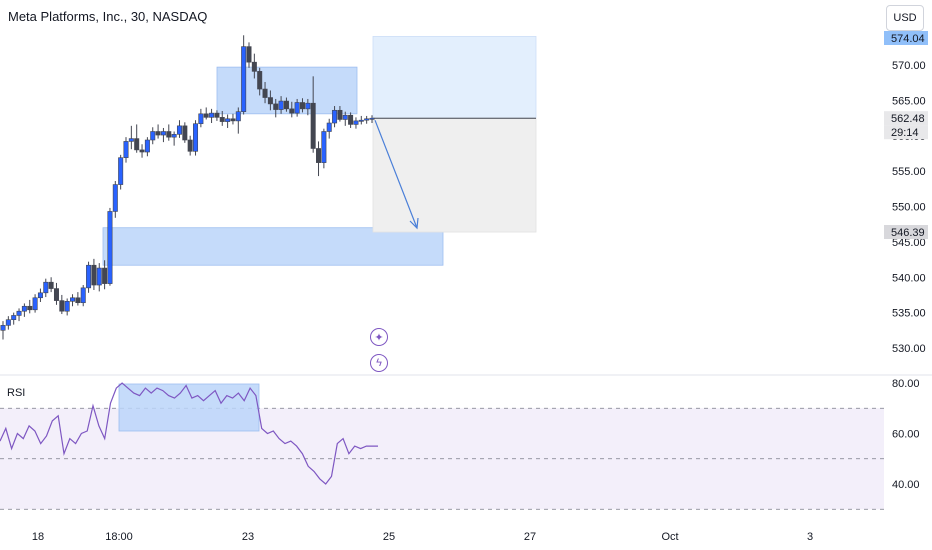 This screenshot has height=550, width=932. Describe the element at coordinates (389, 537) in the screenshot. I see `time-axis-label: 25` at that location.